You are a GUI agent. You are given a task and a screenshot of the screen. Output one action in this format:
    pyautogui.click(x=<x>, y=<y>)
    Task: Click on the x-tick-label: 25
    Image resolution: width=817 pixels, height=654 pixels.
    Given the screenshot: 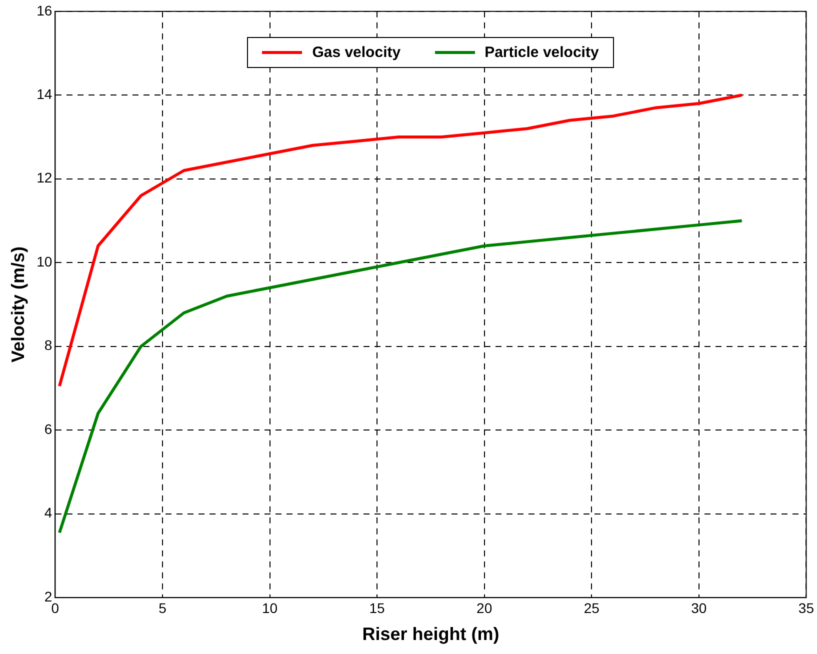 What is the action you would take?
    pyautogui.click(x=592, y=608)
    